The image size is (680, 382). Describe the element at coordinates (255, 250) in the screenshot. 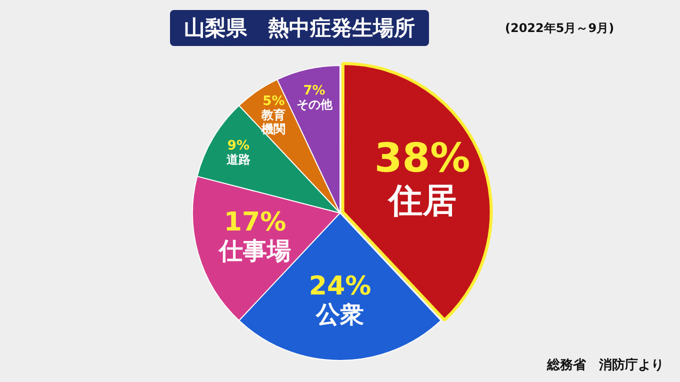

I see `slice-label: 仕事場` at that location.